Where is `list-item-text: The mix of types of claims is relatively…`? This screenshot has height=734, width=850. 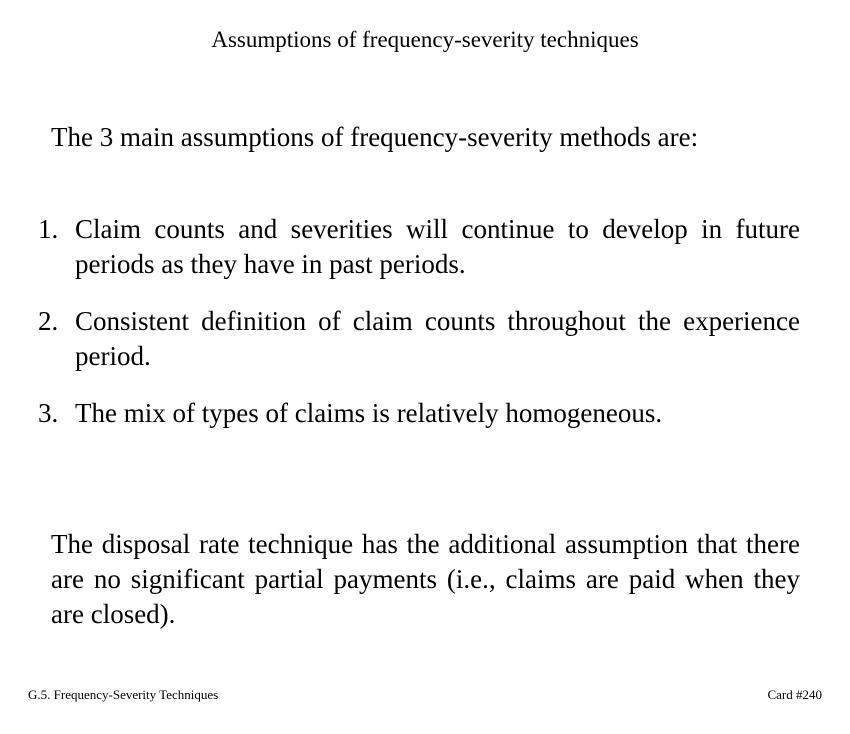
list-item-text: The mix of types of claims is relatively… is located at coordinates (369, 413).